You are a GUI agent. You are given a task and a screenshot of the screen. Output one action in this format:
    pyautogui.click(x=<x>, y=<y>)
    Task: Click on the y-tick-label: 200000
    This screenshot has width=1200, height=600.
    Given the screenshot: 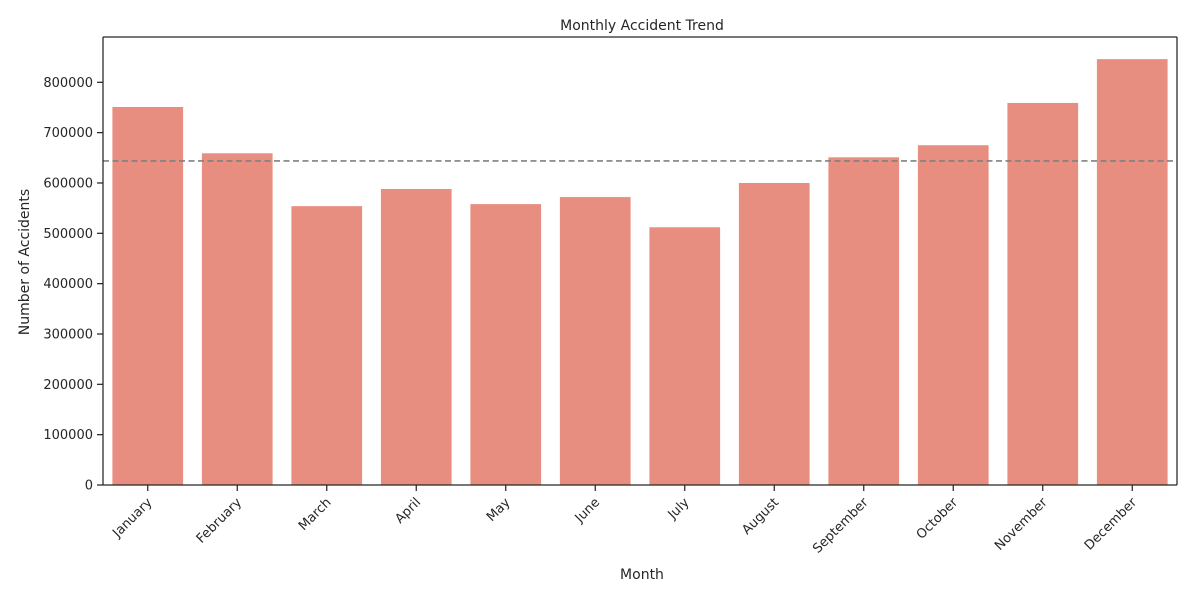 What is the action you would take?
    pyautogui.click(x=68, y=385)
    